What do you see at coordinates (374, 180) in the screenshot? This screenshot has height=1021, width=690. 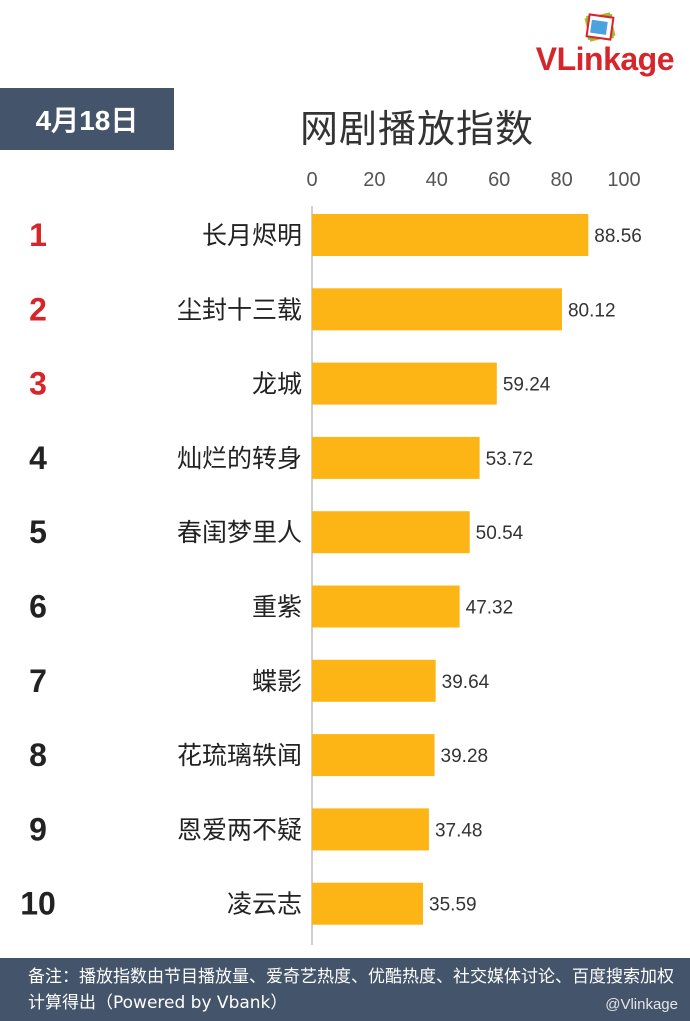 I see `x-tick-label: 20` at bounding box center [374, 180].